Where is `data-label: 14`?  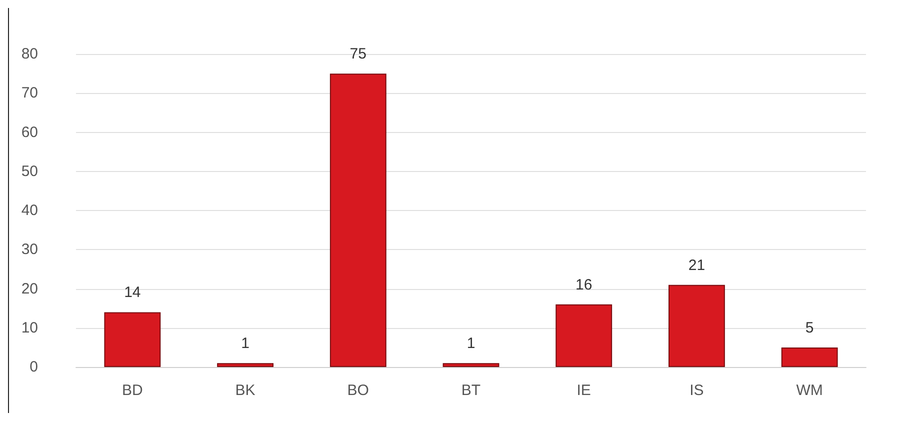
data-label: 14 is located at coordinates (132, 293).